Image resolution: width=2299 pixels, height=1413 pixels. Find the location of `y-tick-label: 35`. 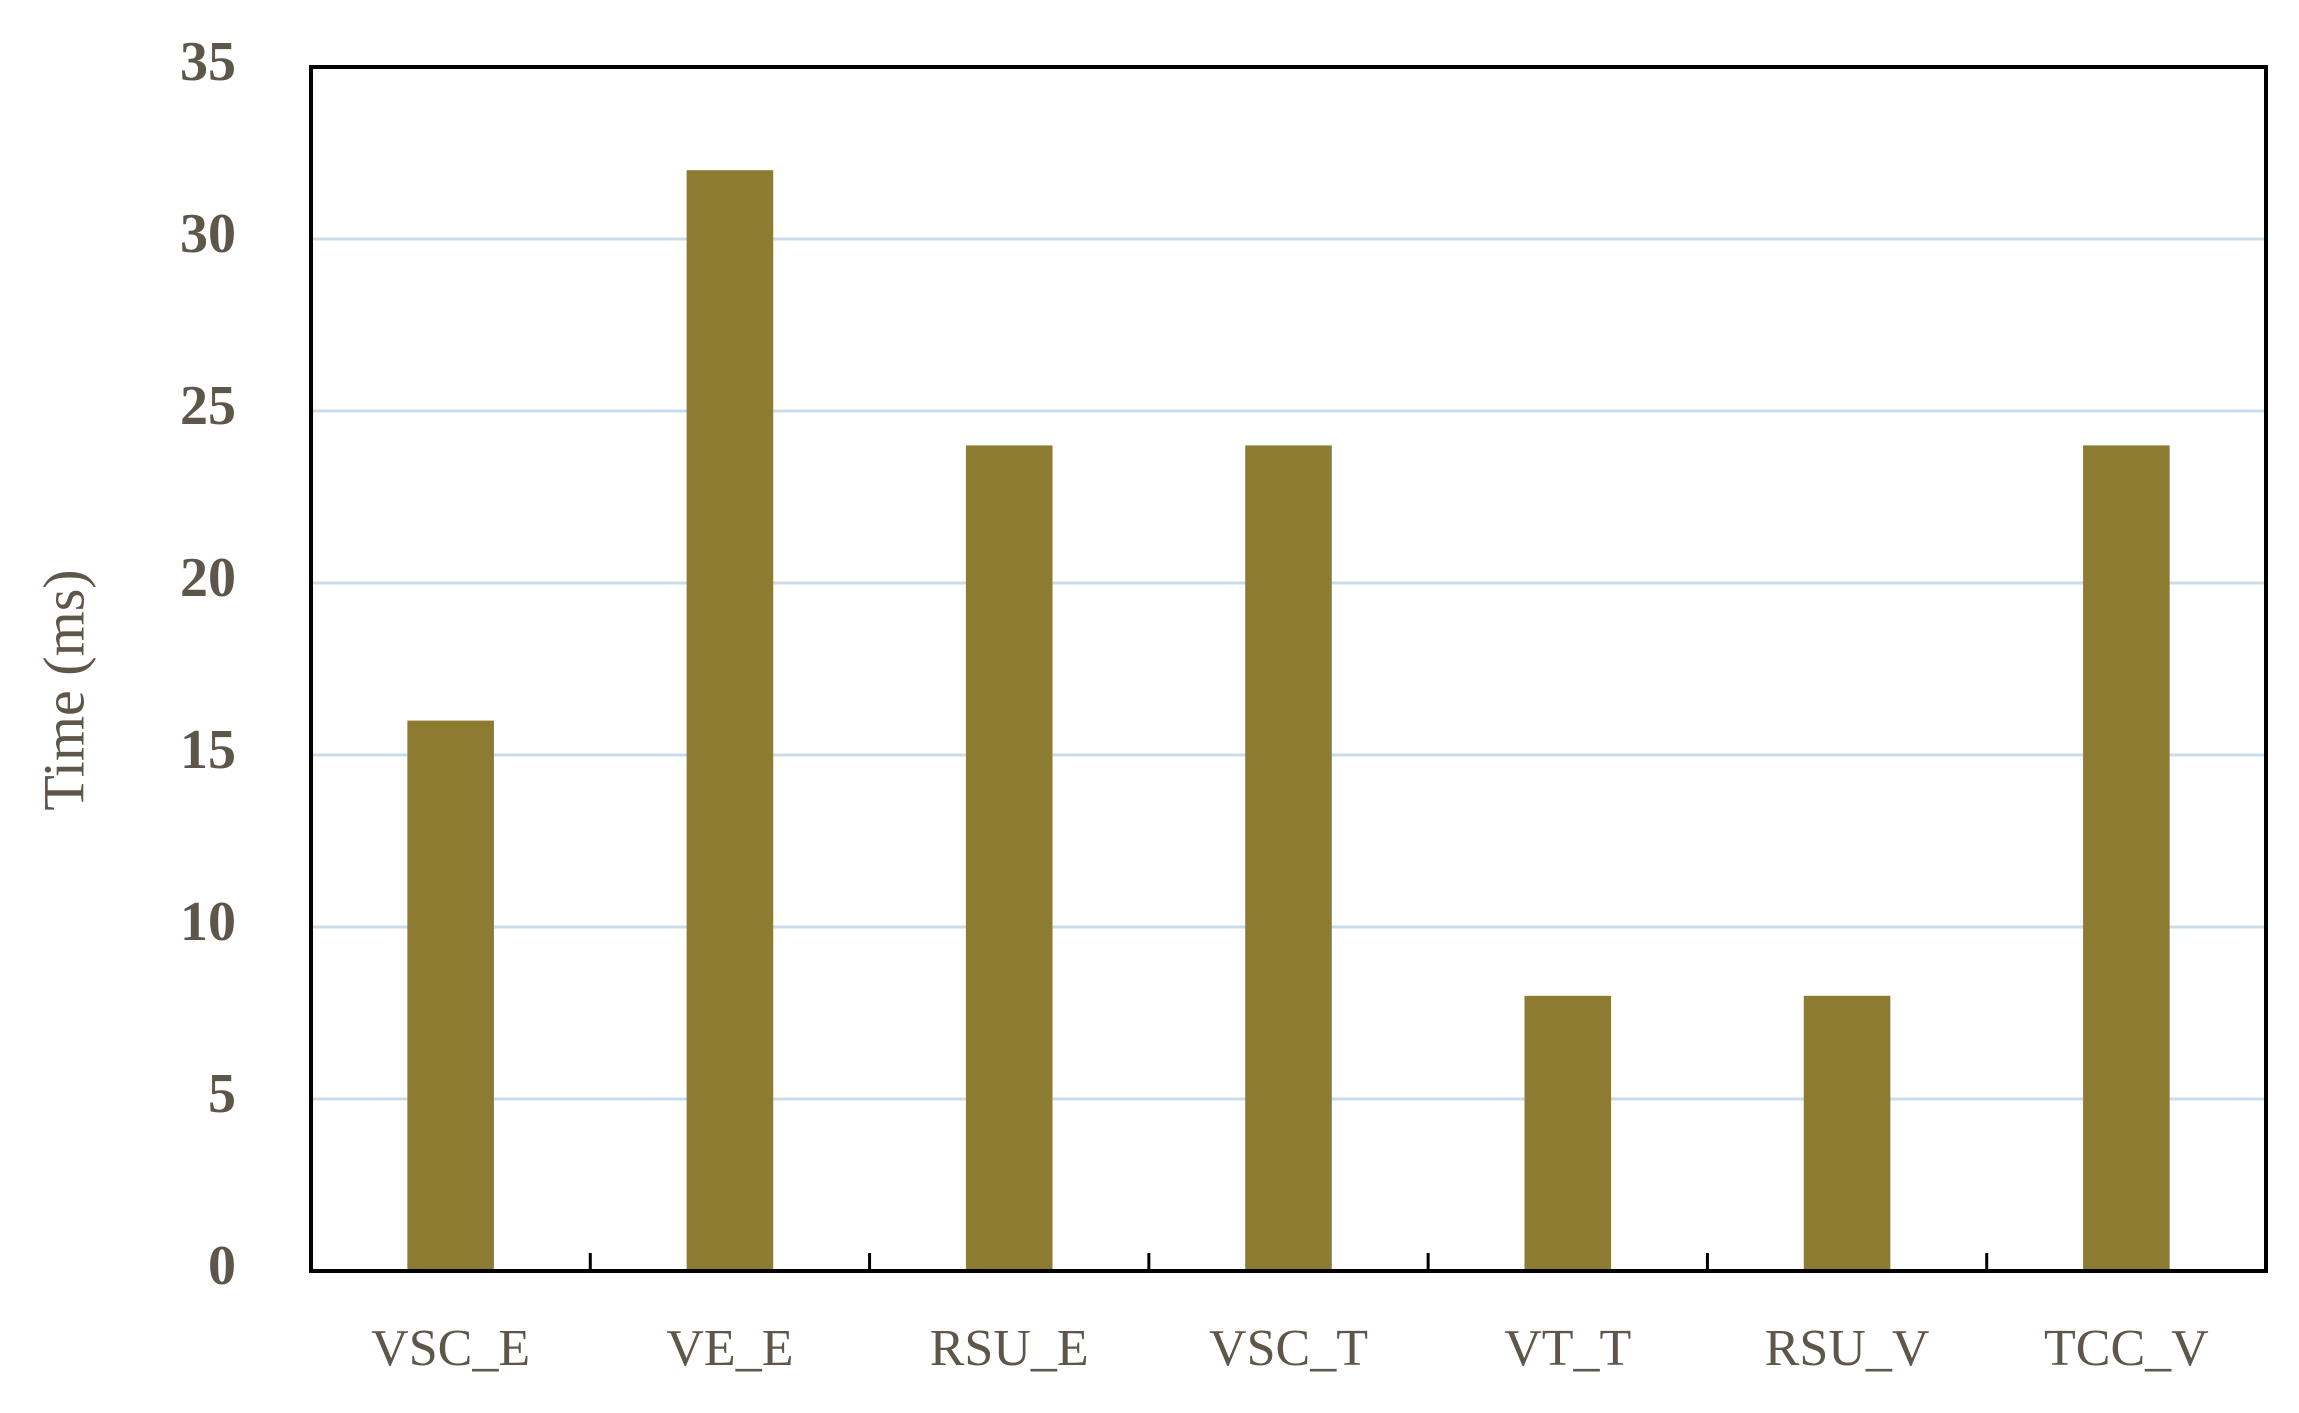

y-tick-label: 35 is located at coordinates (208, 62).